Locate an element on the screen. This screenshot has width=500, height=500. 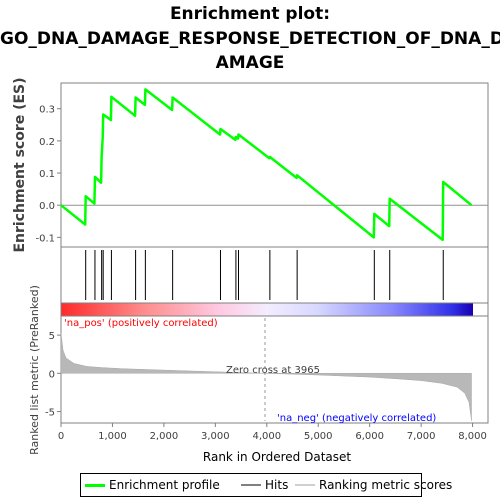
hit-markers is located at coordinates (264, 275).